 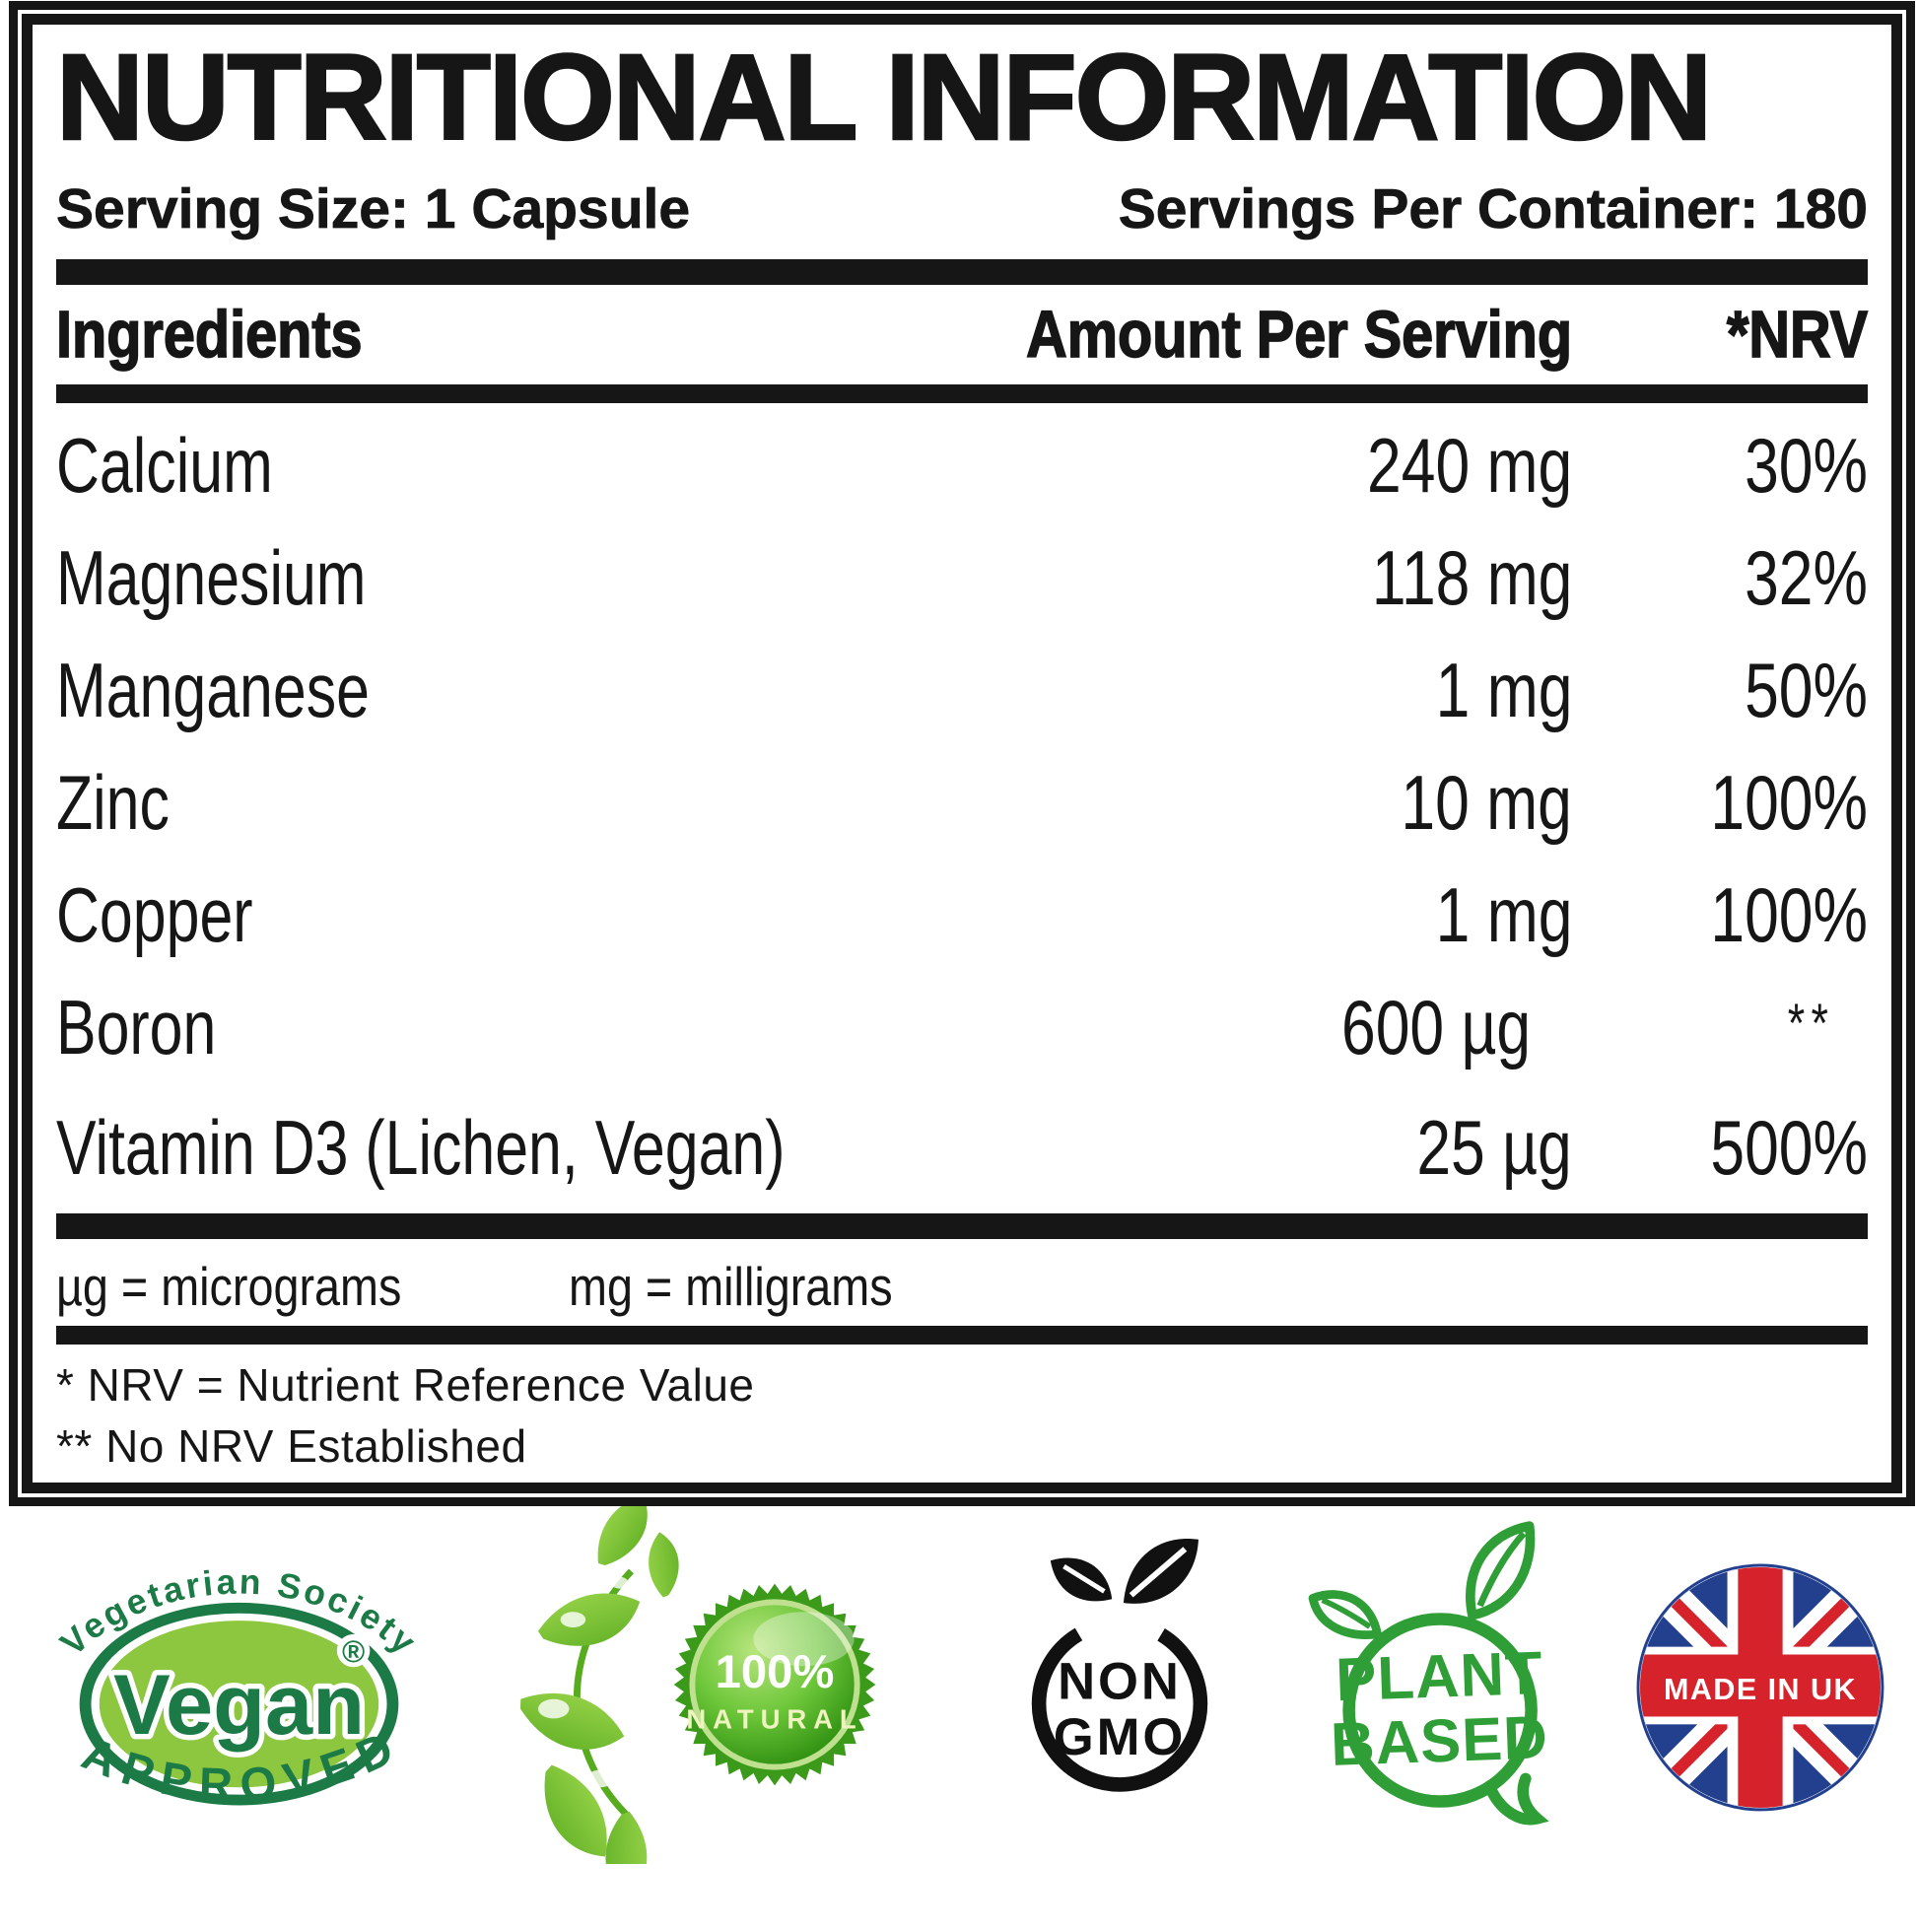 I want to click on table-row: Calcium 240 mg 30%, so click(x=962, y=465).